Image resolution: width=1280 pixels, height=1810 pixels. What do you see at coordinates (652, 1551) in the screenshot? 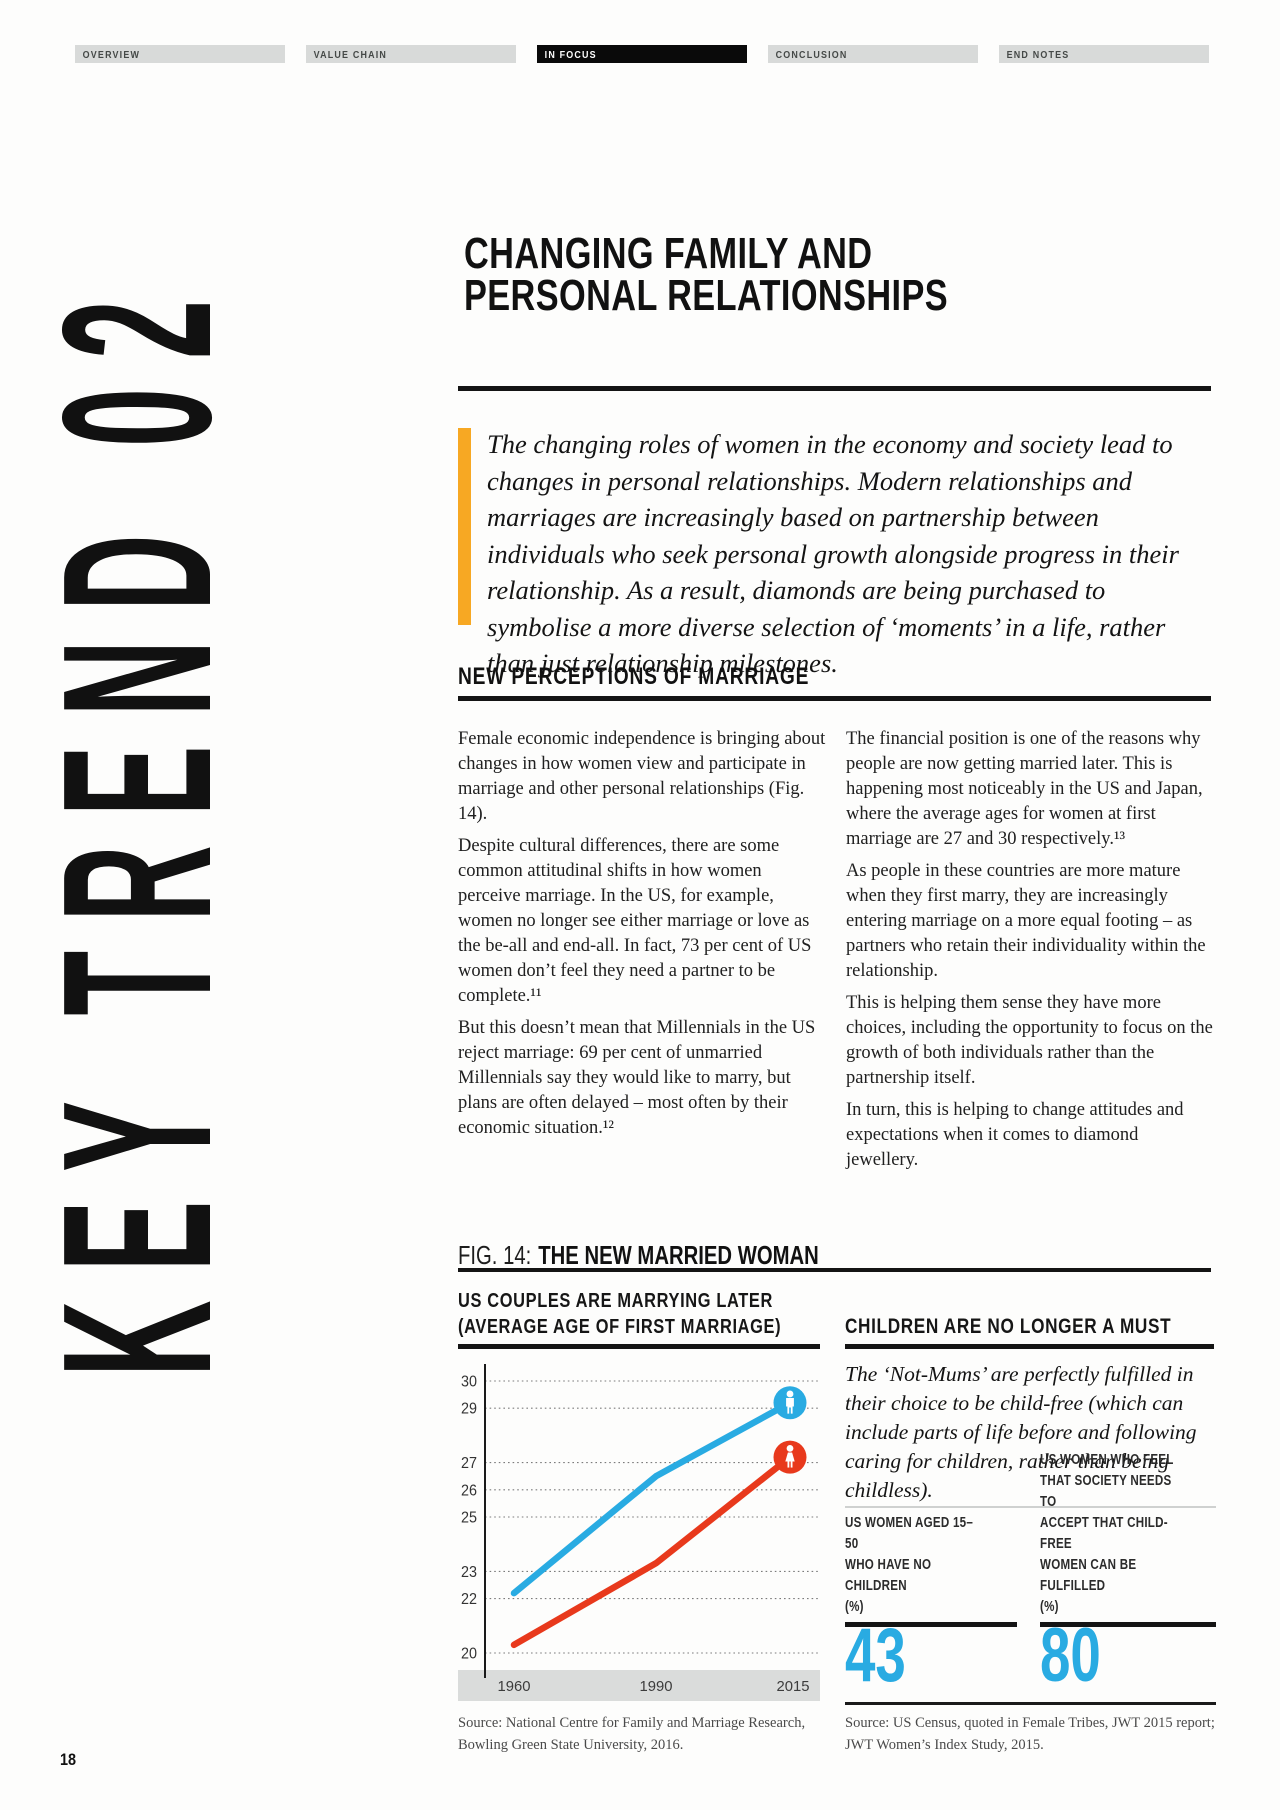
I see `women-line` at bounding box center [652, 1551].